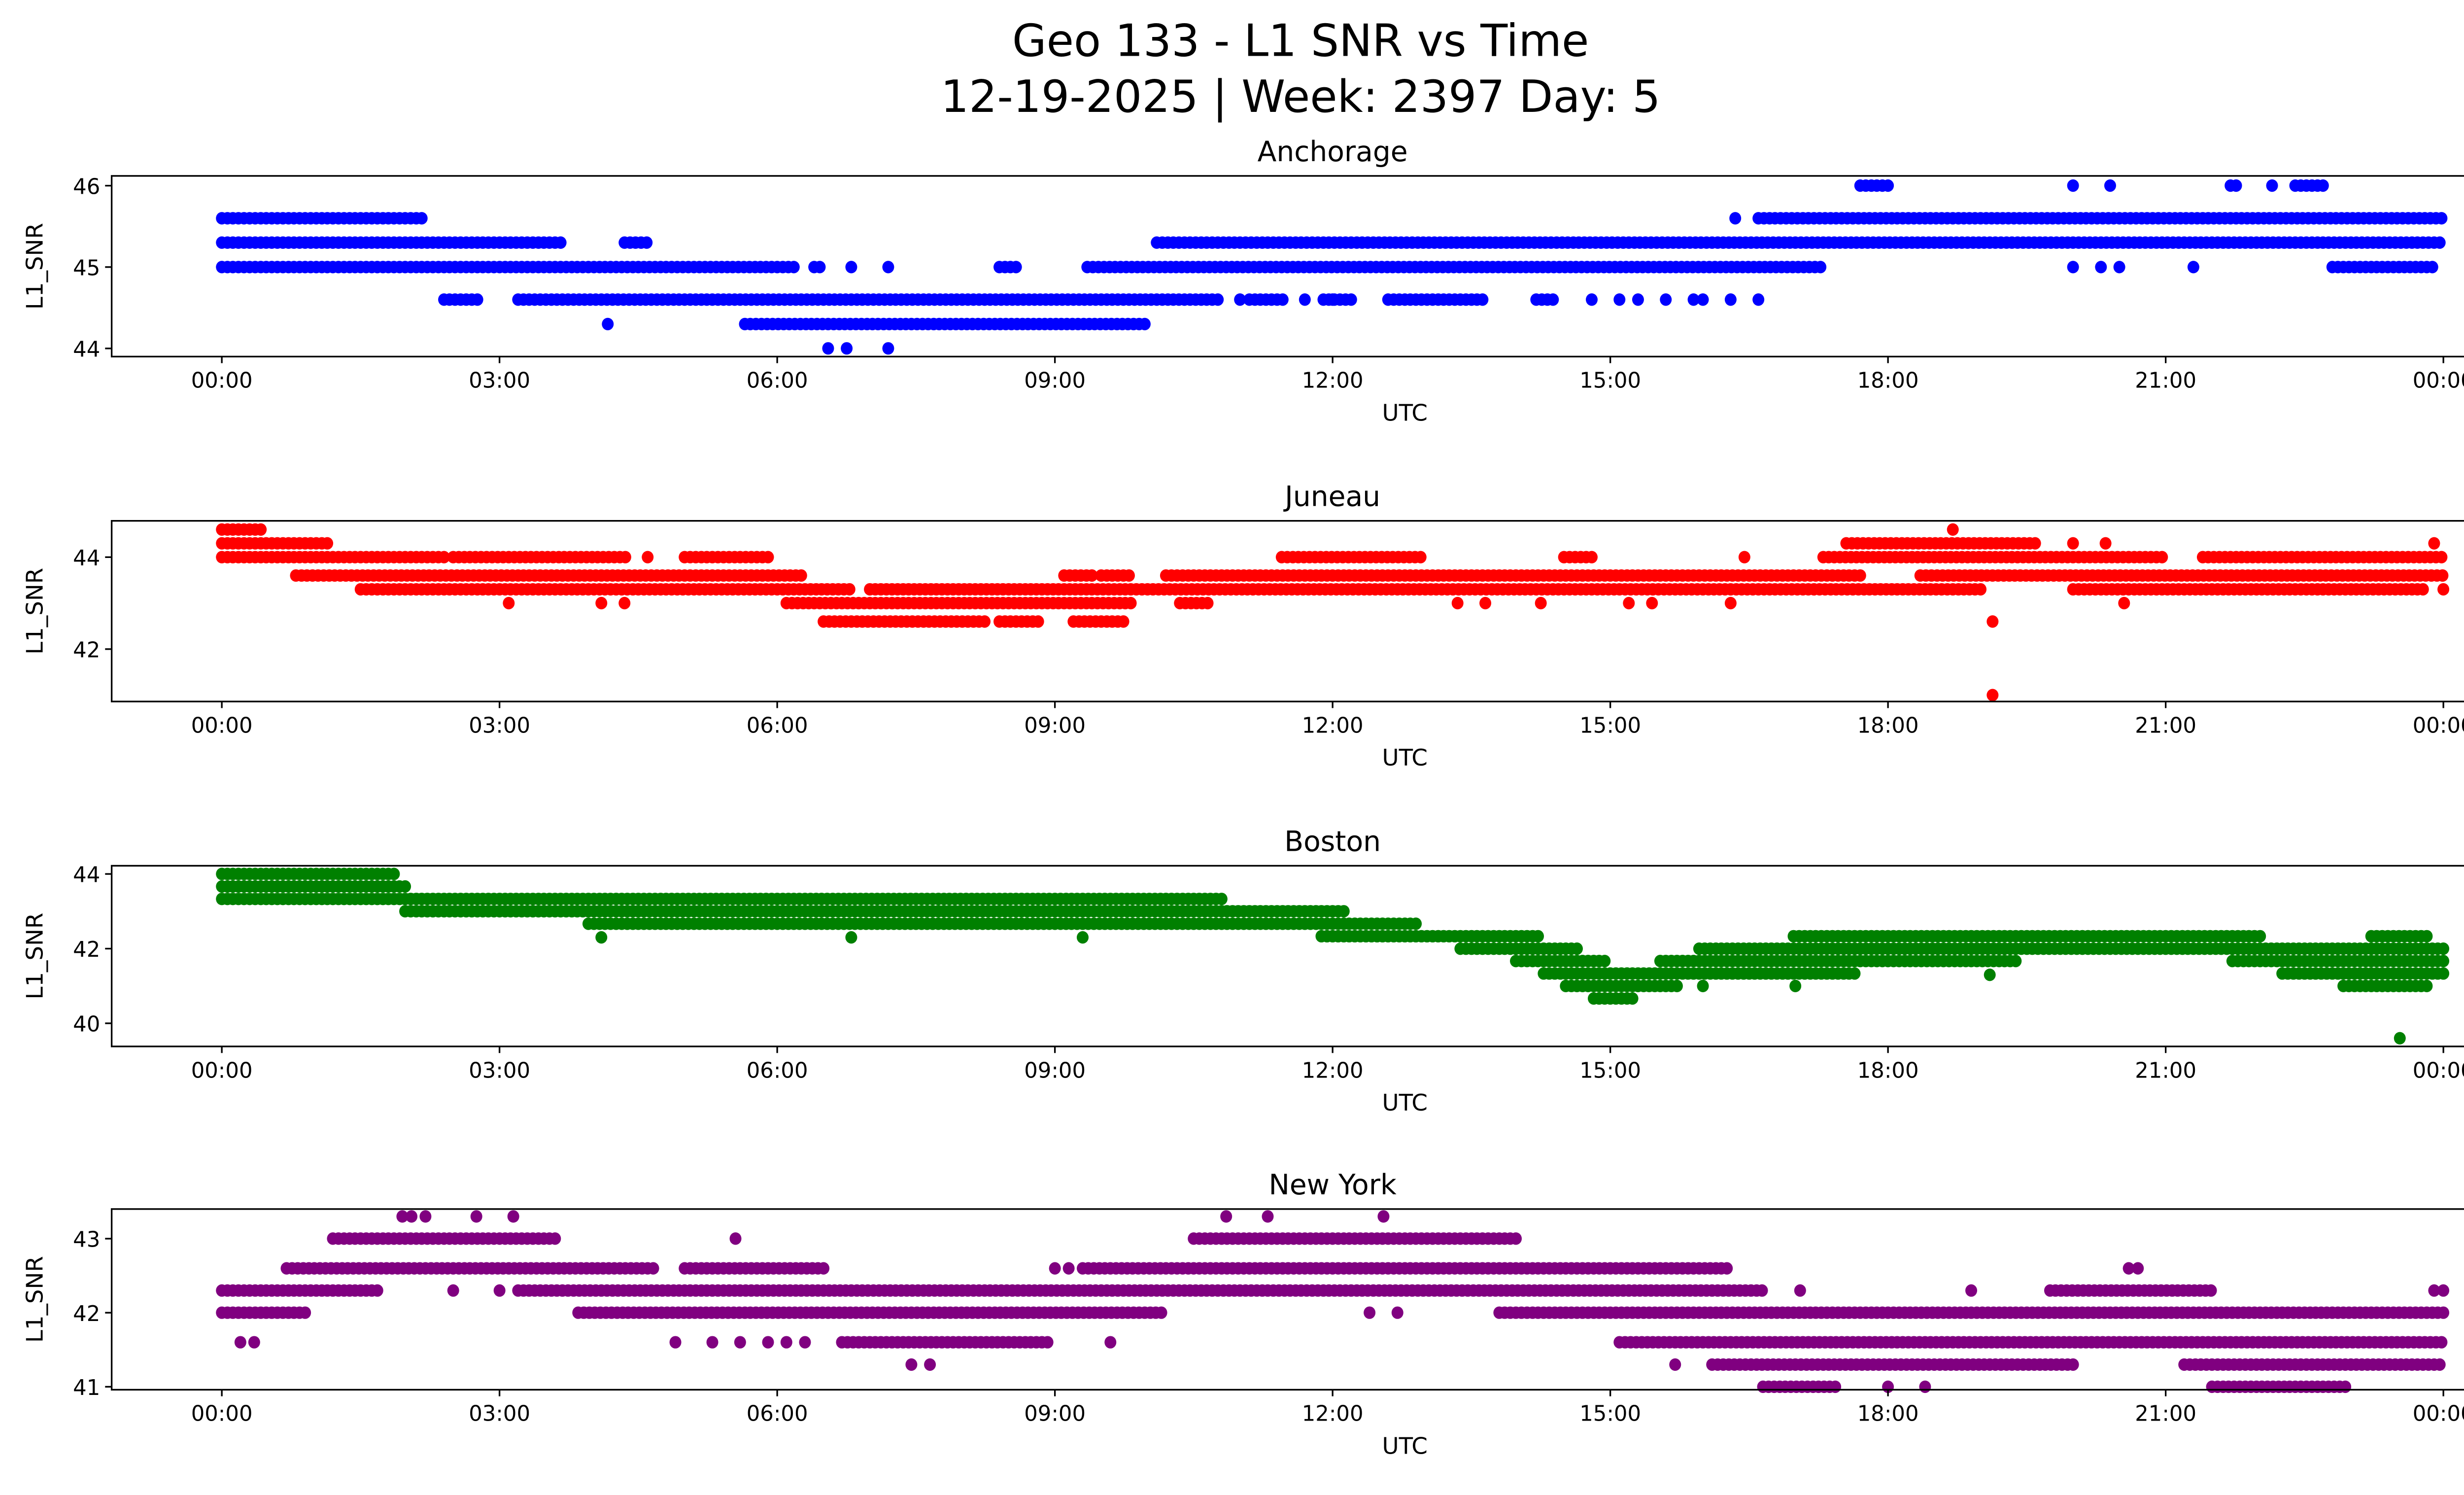 The width and height of the screenshot is (2464, 1495). Describe the element at coordinates (2165, 1070) in the screenshot. I see `x-tick-label: 21:00` at that location.